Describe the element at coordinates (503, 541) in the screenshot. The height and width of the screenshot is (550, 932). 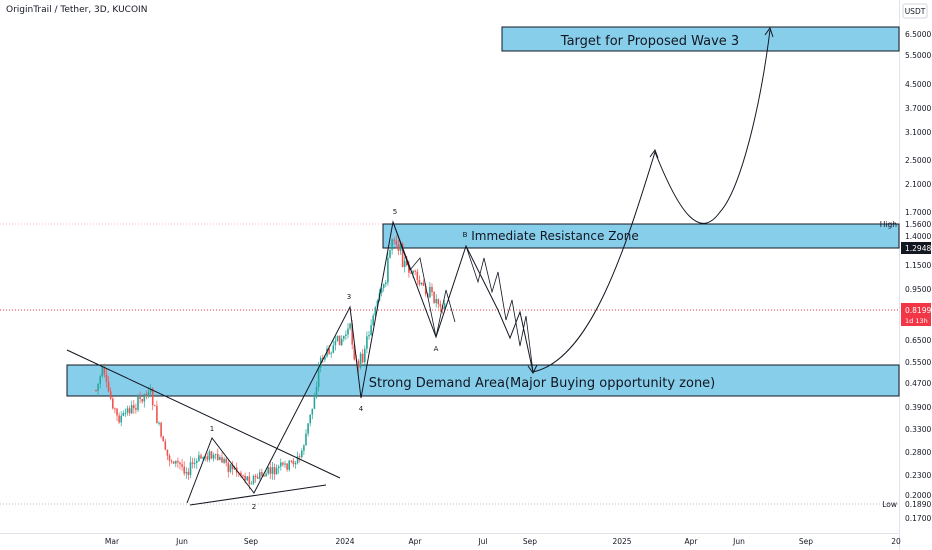
I see `time-axis-ticks: Mar Jun Sep 2024 Apr Jul Sep 2025 Apr Jun Sep 20` at that location.